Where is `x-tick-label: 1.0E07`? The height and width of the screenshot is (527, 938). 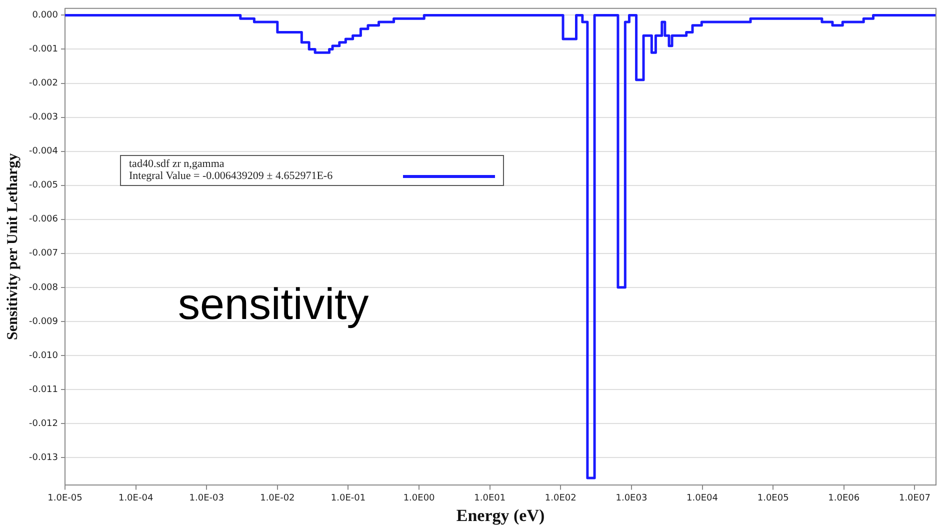 x-tick-label: 1.0E07 is located at coordinates (914, 499).